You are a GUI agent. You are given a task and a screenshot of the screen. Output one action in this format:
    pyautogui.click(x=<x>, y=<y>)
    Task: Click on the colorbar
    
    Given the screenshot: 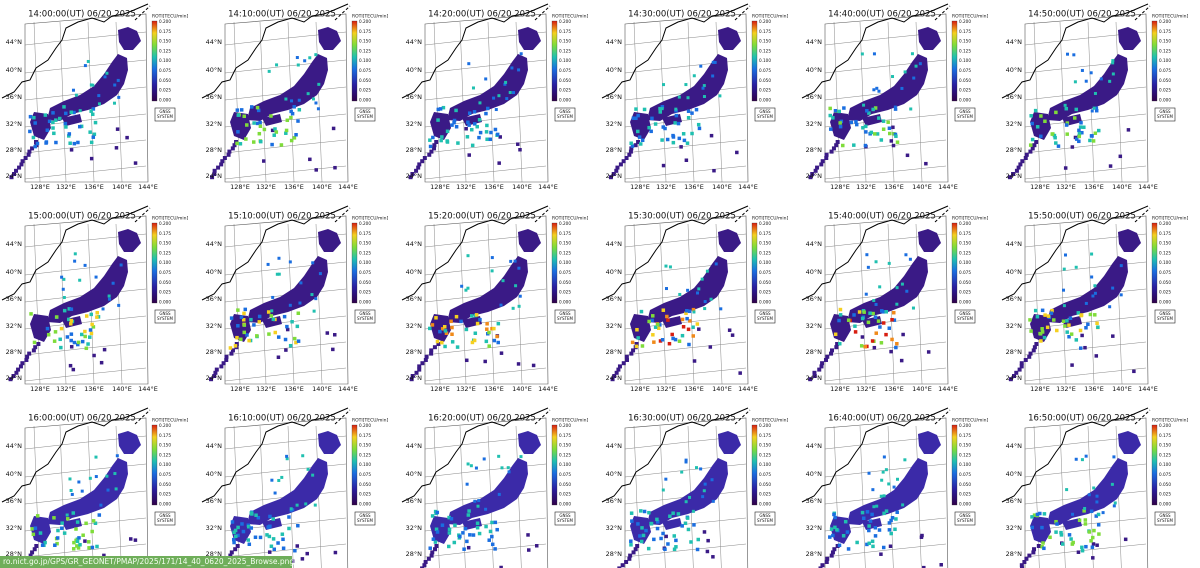 What is the action you would take?
    pyautogui.click(x=1154, y=61)
    